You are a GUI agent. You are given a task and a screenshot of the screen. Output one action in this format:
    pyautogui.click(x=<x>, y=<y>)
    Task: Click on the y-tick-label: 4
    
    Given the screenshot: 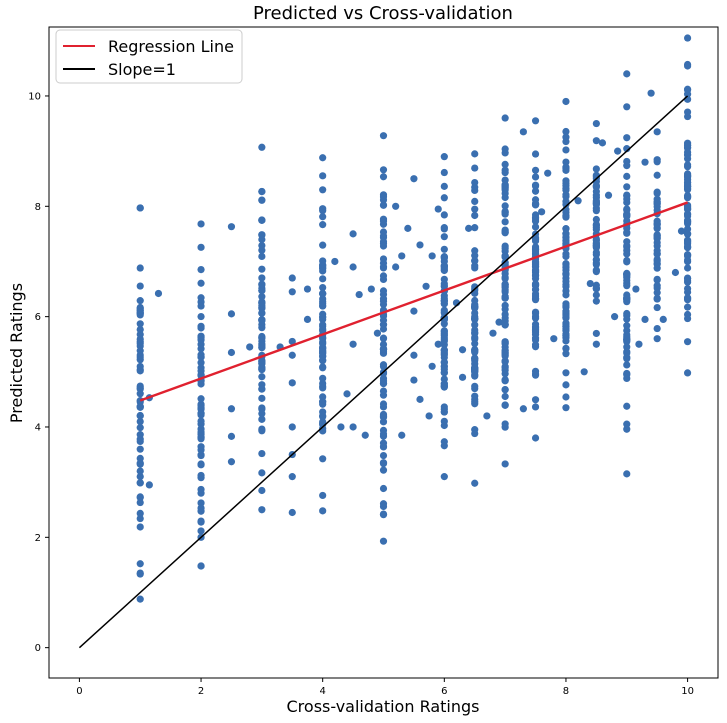 What is the action you would take?
    pyautogui.click(x=38, y=427)
    